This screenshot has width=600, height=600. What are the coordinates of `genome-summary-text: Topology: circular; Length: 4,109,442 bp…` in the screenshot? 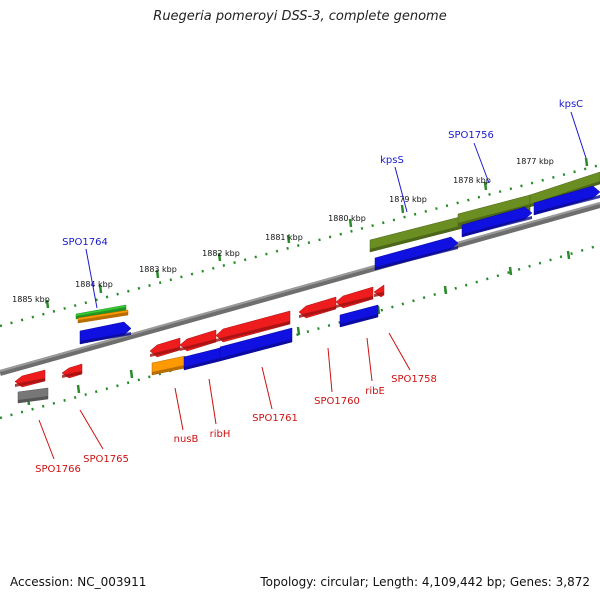 It's located at (425, 582).